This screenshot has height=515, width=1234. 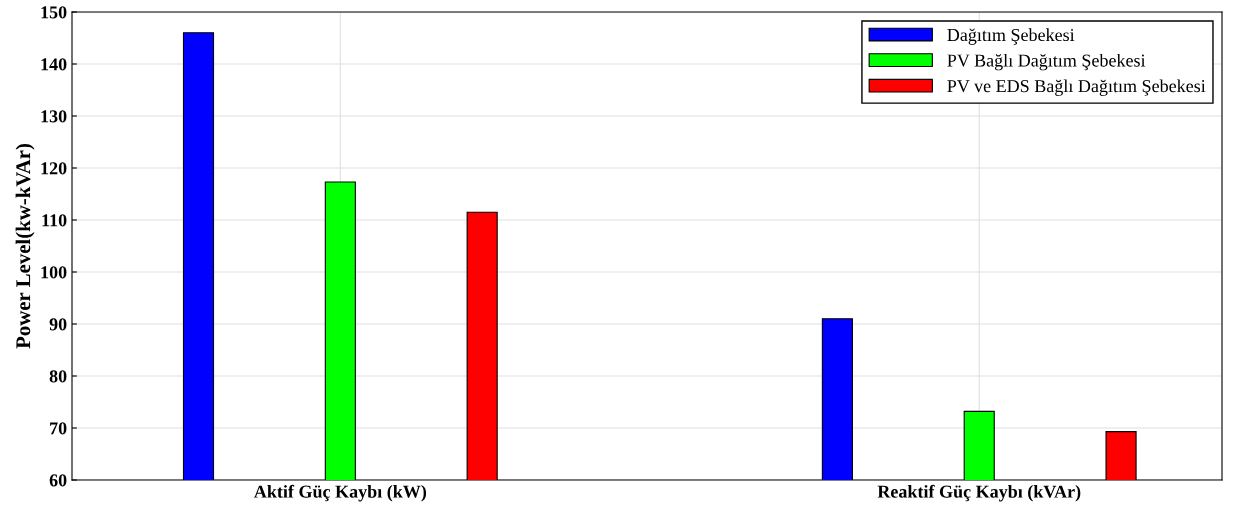 What do you see at coordinates (54, 116) in the screenshot?
I see `y-tick-label: 130` at bounding box center [54, 116].